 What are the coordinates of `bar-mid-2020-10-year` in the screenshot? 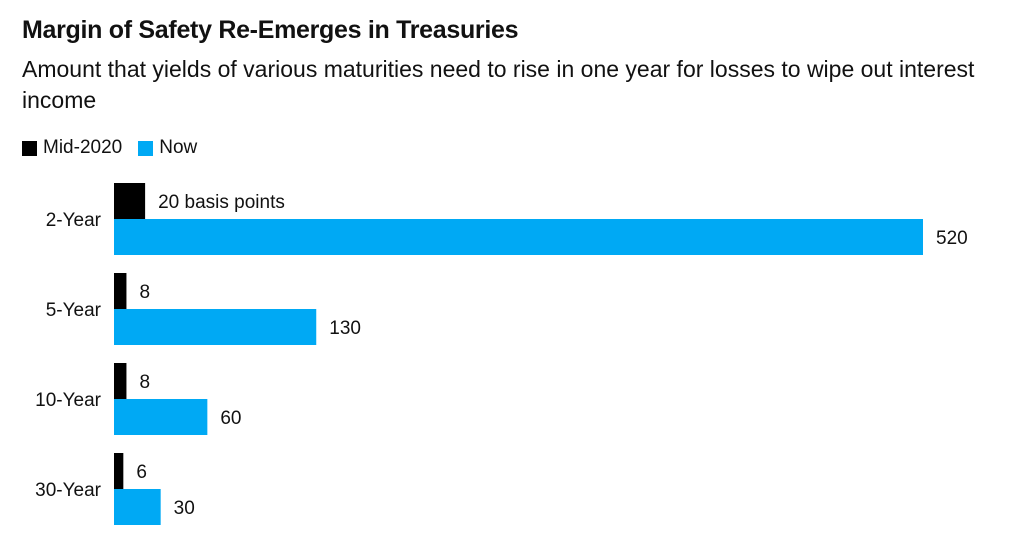 It's located at (120, 381).